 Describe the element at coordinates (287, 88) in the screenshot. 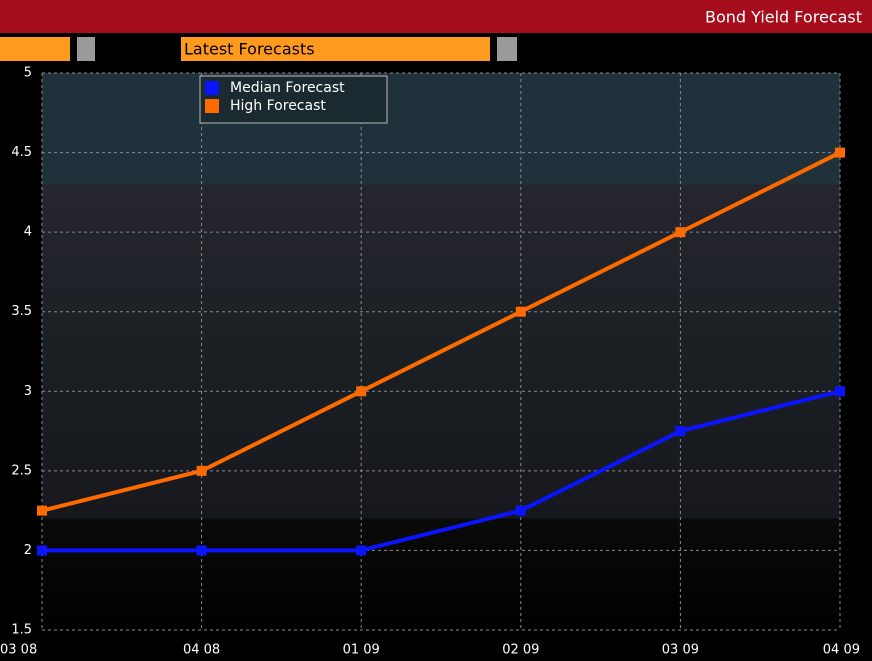

I see `legend-label: Median Forecast` at that location.